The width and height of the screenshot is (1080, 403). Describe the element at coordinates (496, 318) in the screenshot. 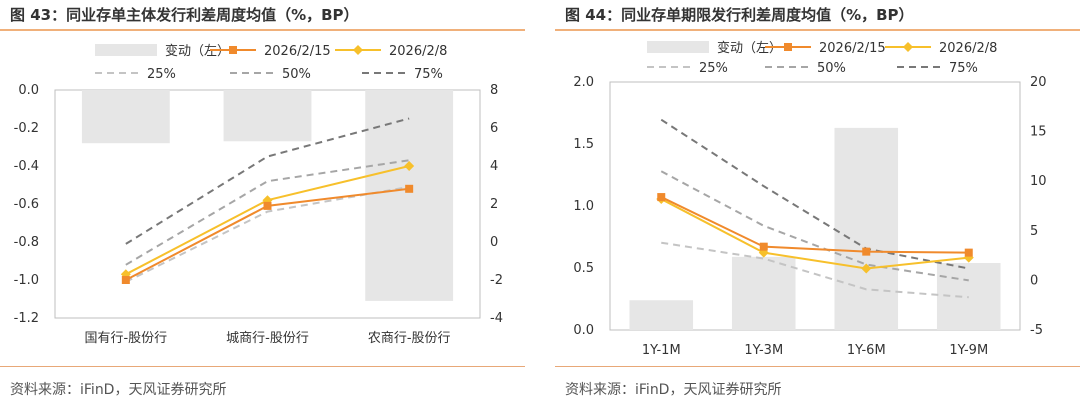

I see `y-right-tick-label: -4` at that location.